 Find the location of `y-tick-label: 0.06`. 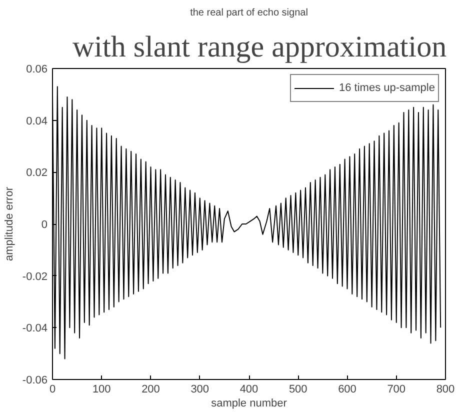

y-tick-label: 0.06 is located at coordinates (37, 70).